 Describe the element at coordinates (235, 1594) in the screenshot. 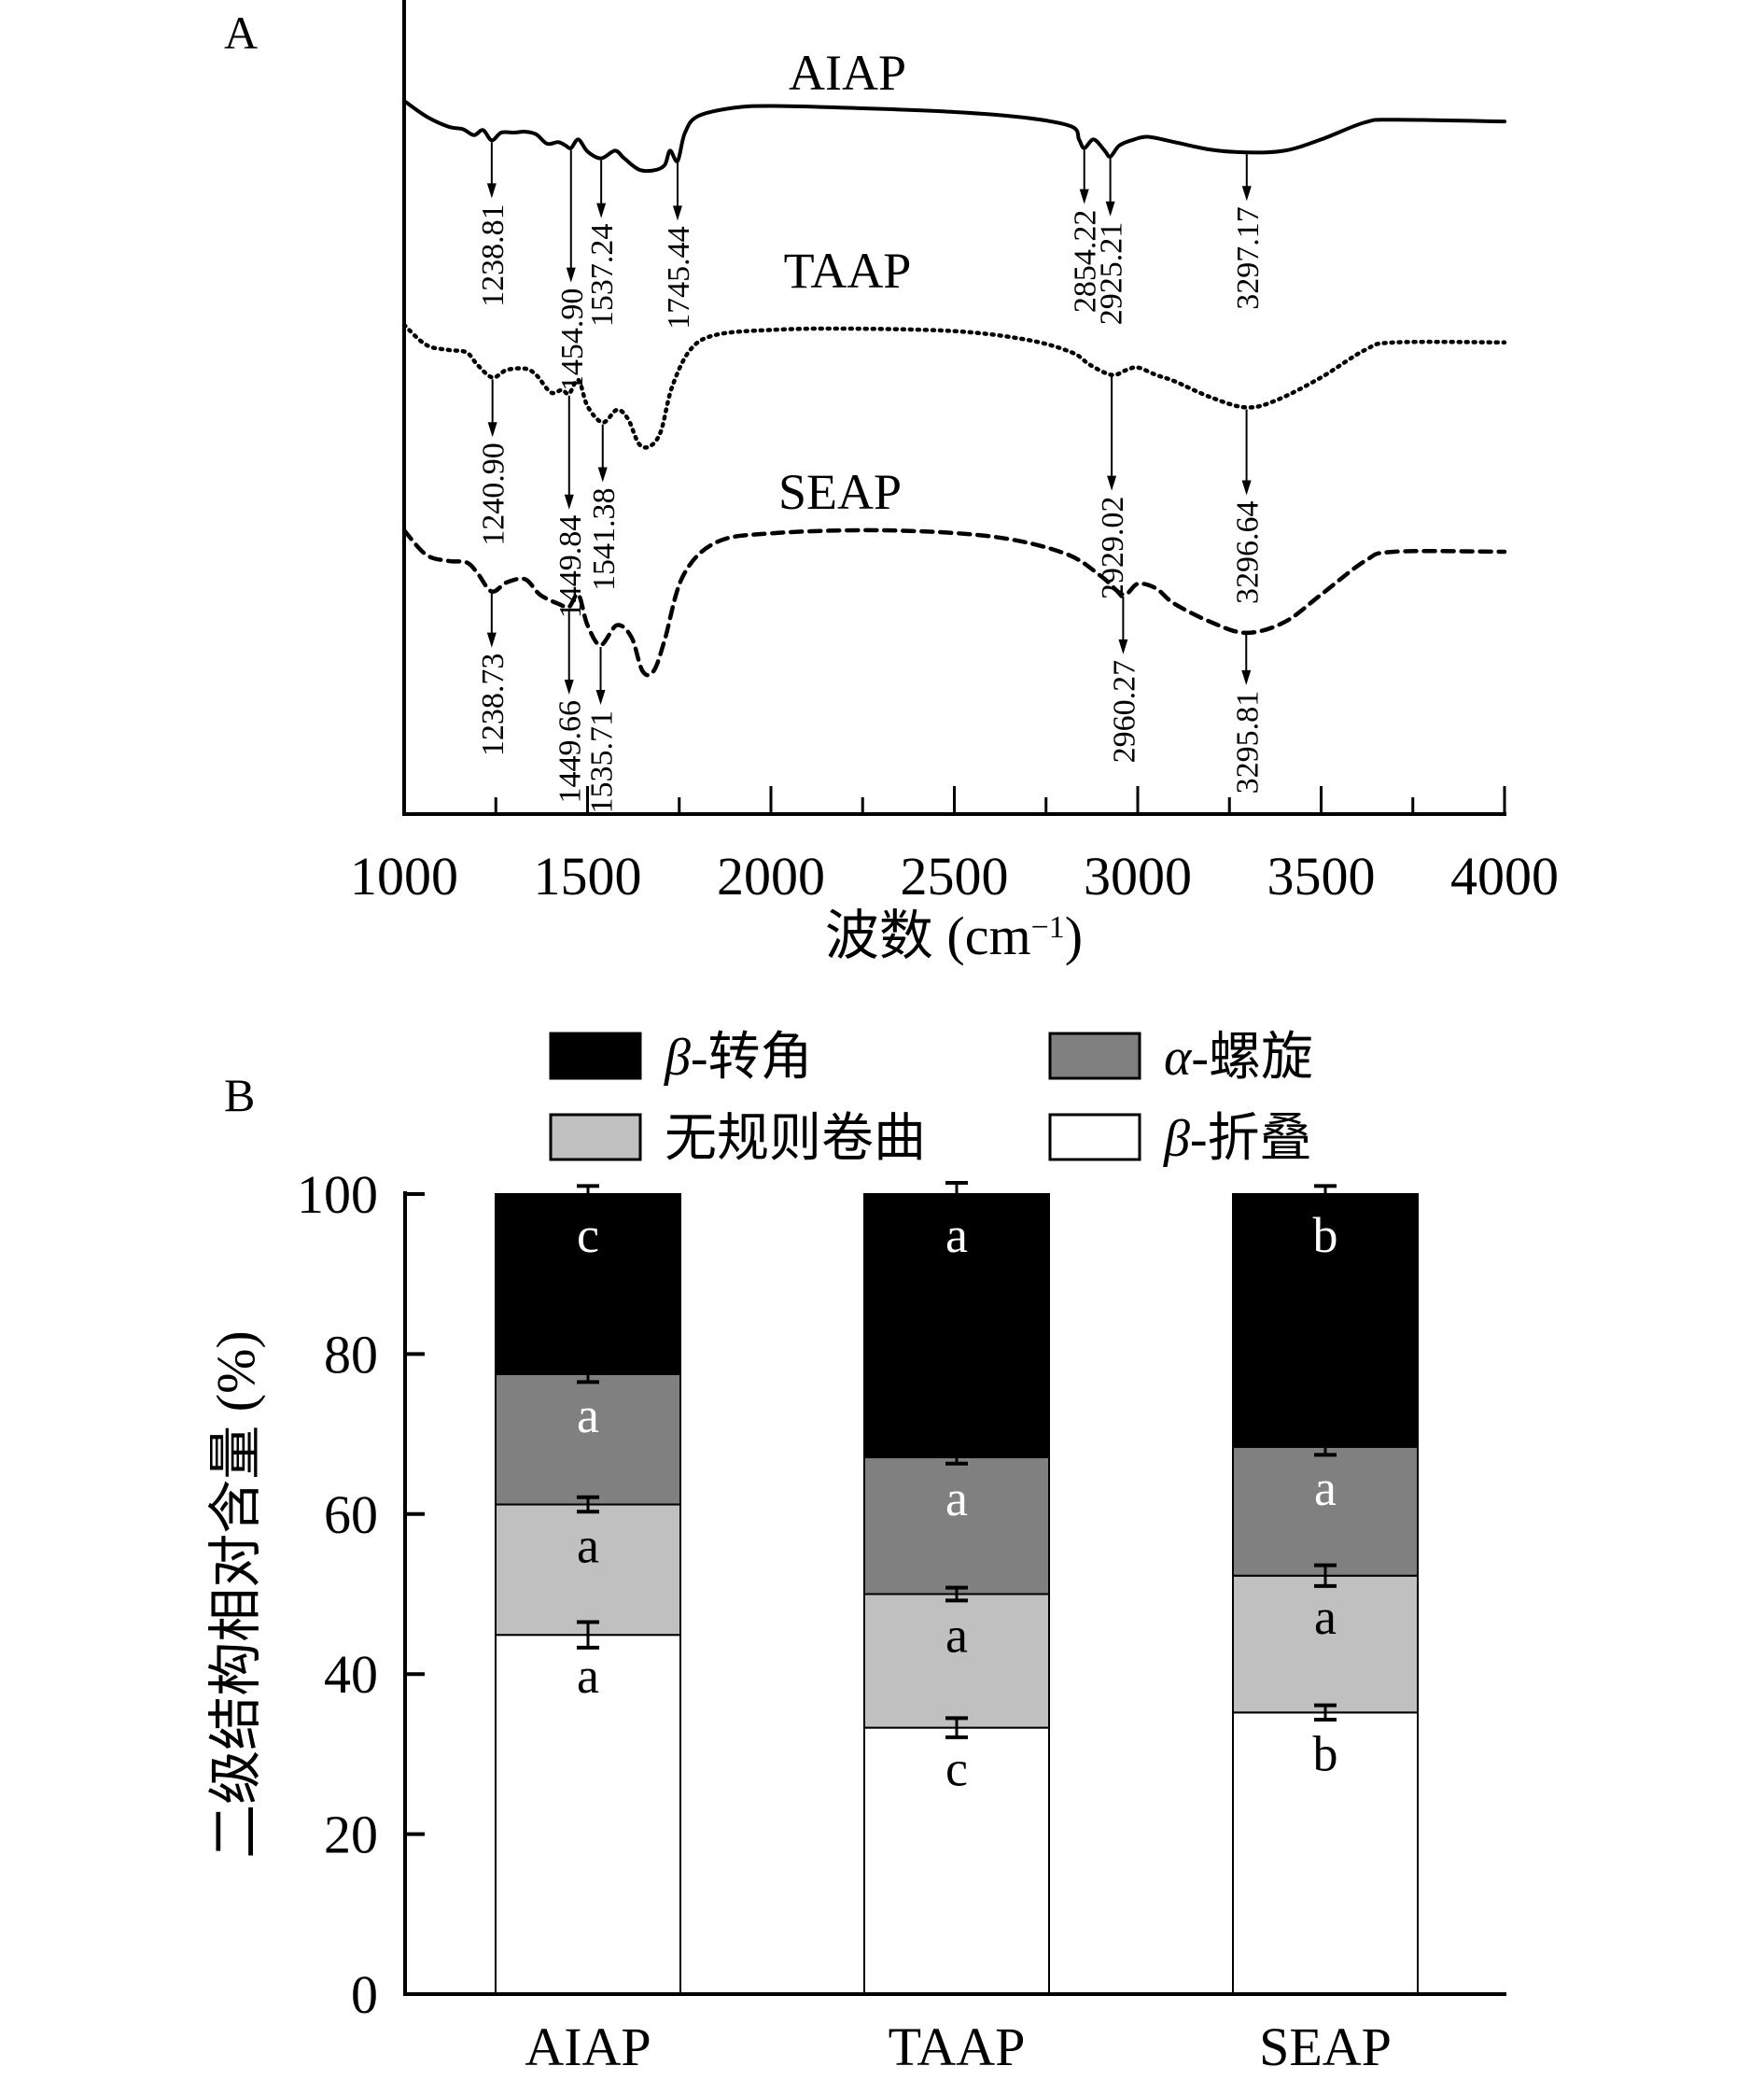

I see `y-axis-title-b: 二级结构相对含量 (%)` at that location.